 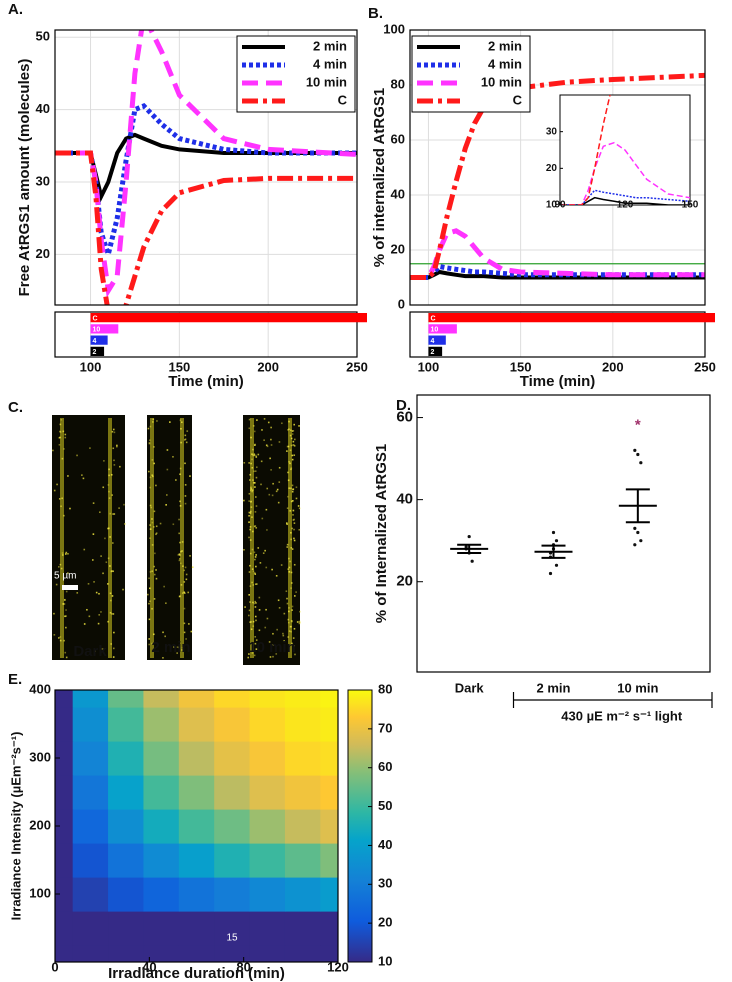 I want to click on y-tick-label: 40, so click(x=404, y=499).